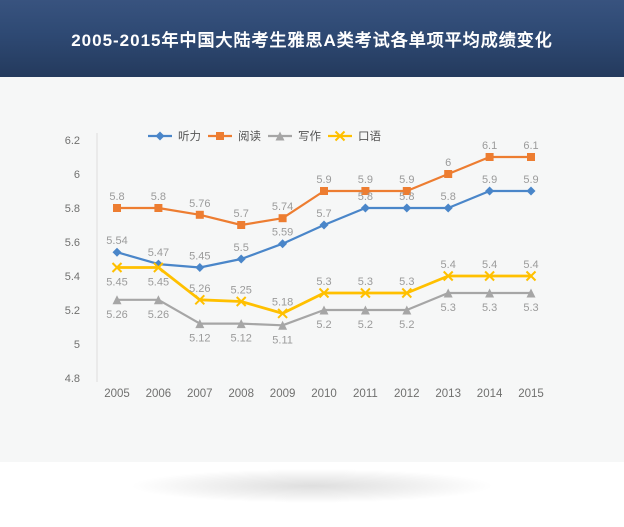 The image size is (624, 527). Describe the element at coordinates (72, 379) in the screenshot. I see `y-tick-label: 4.8` at that location.